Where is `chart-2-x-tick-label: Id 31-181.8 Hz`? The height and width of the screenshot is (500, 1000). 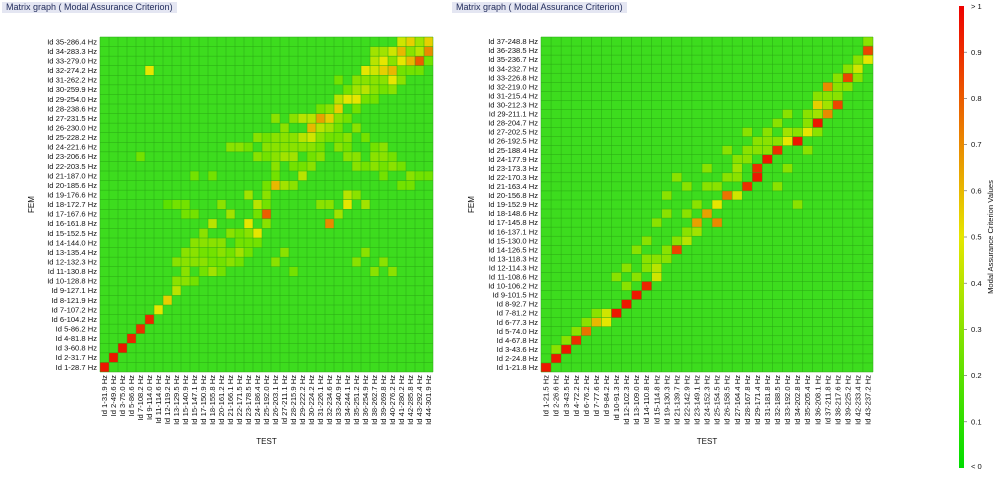 chart-2-x-tick-label: Id 31-181.8 Hz is located at coordinates (767, 400).